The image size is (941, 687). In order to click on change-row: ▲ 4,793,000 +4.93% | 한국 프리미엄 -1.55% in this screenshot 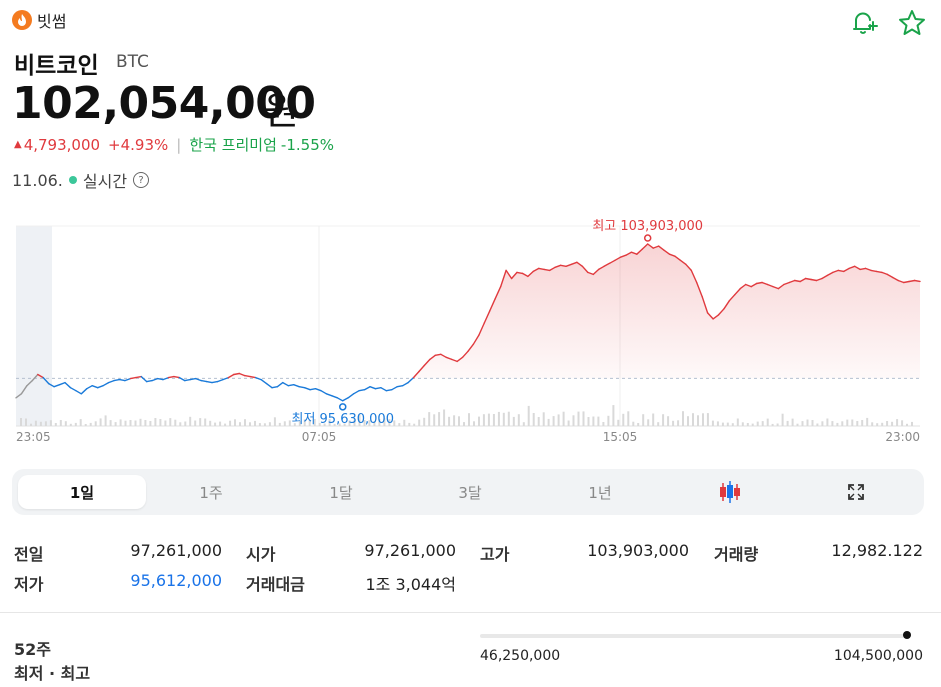, I will do `click(174, 144)`.